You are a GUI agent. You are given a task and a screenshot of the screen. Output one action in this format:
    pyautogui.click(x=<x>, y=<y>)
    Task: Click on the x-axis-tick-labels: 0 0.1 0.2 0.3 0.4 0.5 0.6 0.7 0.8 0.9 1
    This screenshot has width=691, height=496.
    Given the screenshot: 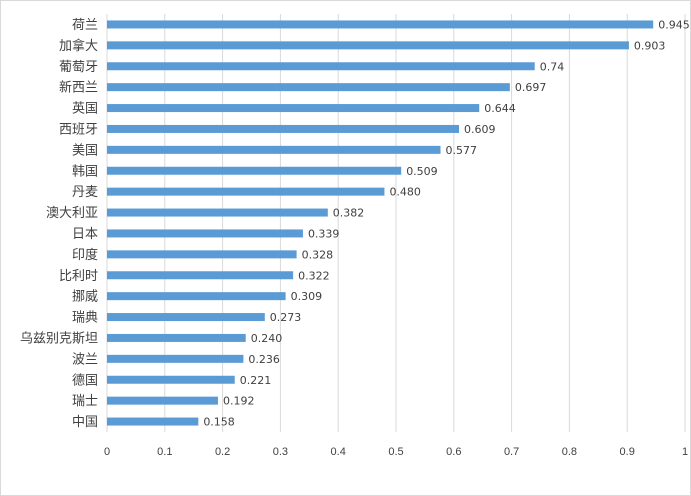 What is the action you would take?
    pyautogui.click(x=396, y=452)
    